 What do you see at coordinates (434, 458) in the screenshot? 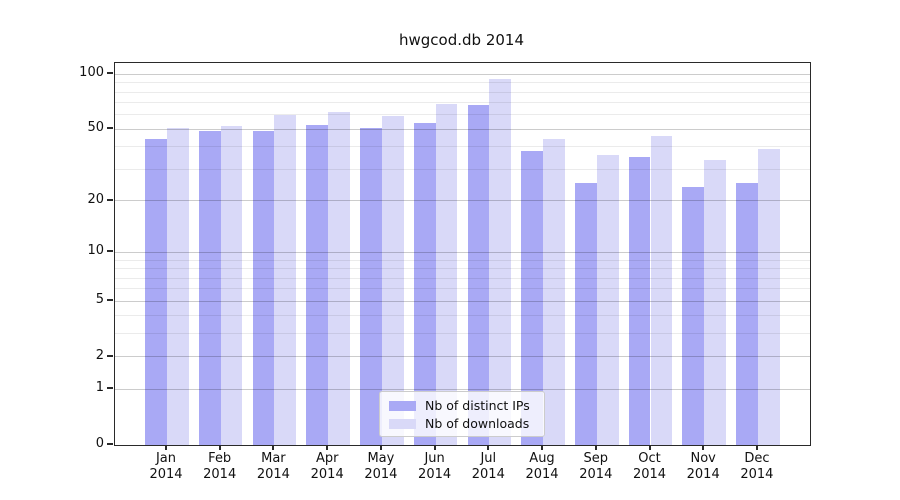
I see `x-label-month: Jun` at bounding box center [434, 458].